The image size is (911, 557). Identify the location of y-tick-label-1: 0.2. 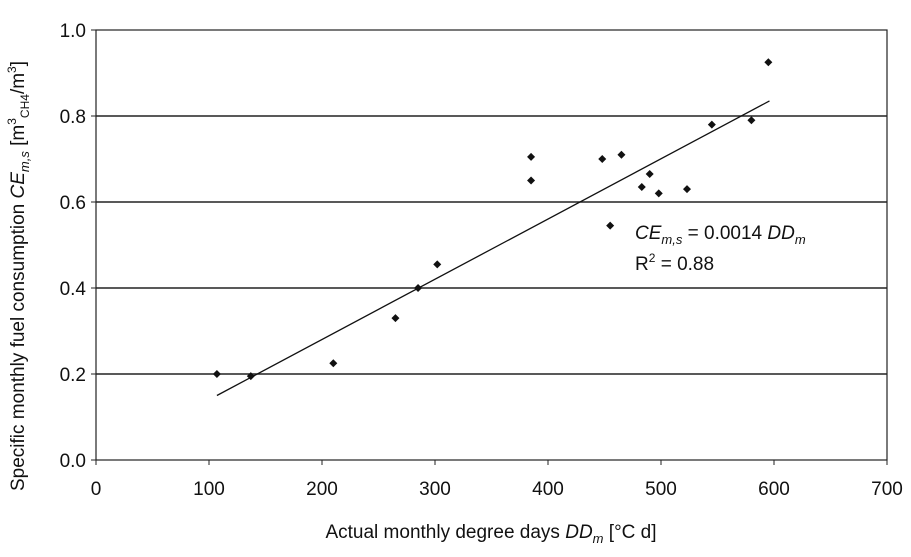
(73, 375).